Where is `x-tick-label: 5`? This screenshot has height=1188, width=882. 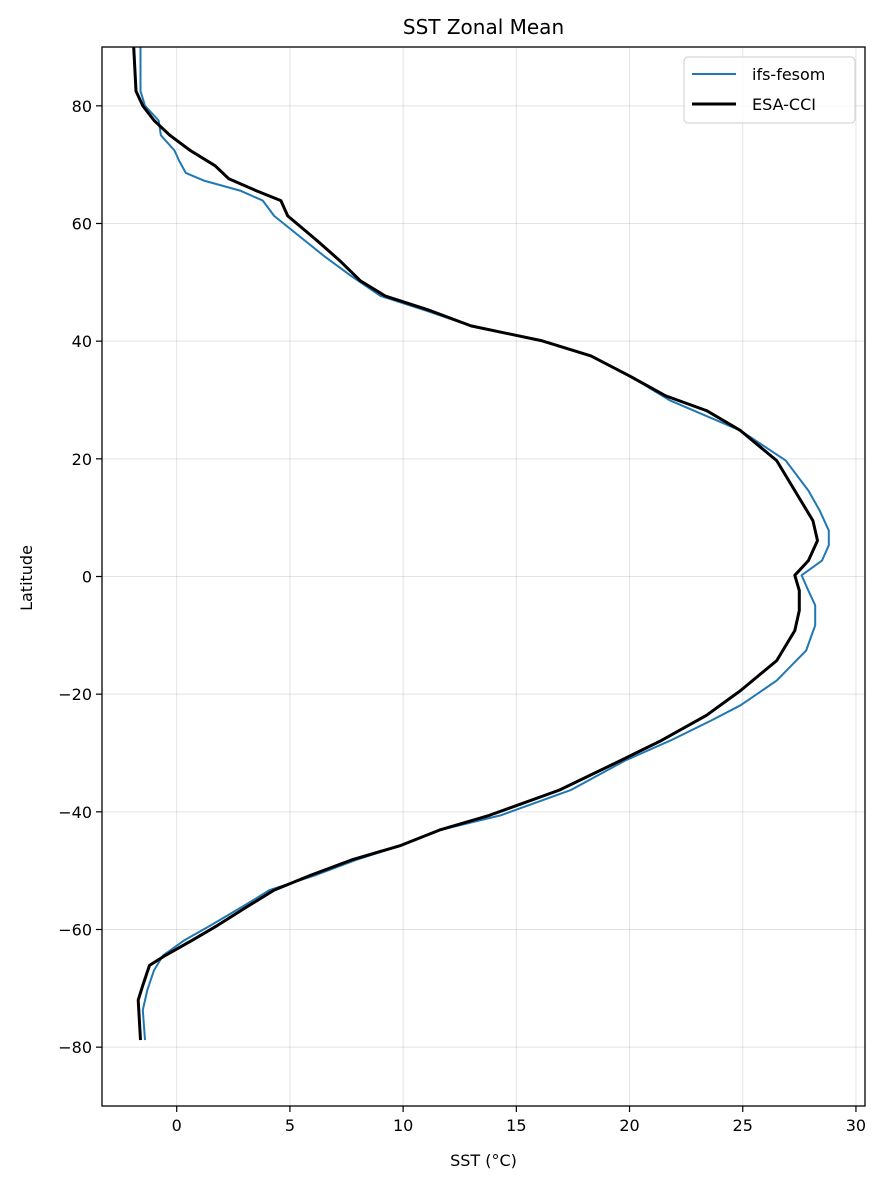 x-tick-label: 5 is located at coordinates (290, 1125).